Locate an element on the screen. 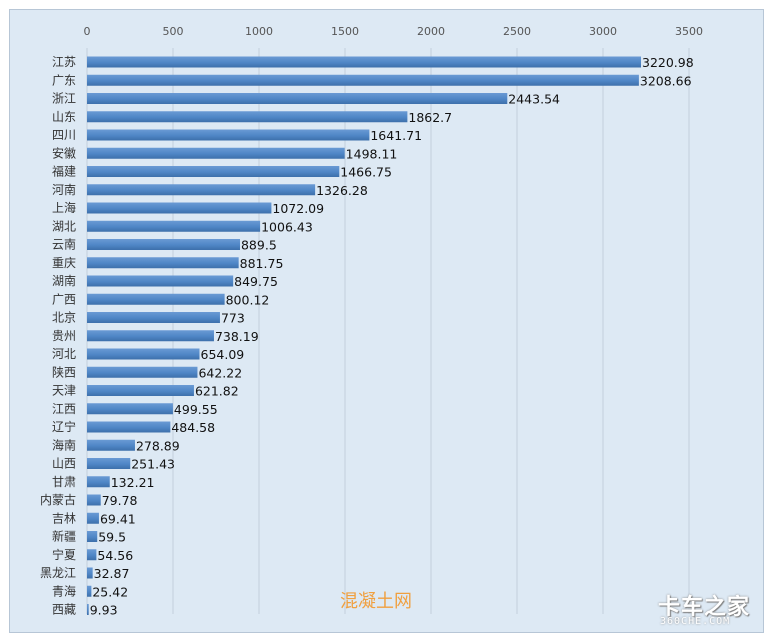 The image size is (774, 641). category-label: 新疆 is located at coordinates (64, 536).